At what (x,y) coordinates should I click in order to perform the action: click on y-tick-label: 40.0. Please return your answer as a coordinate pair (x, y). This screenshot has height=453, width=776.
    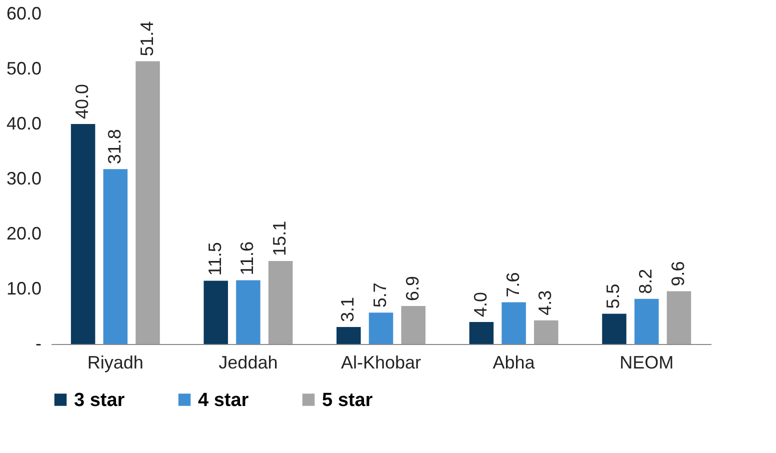
    Looking at the image, I should click on (24, 124).